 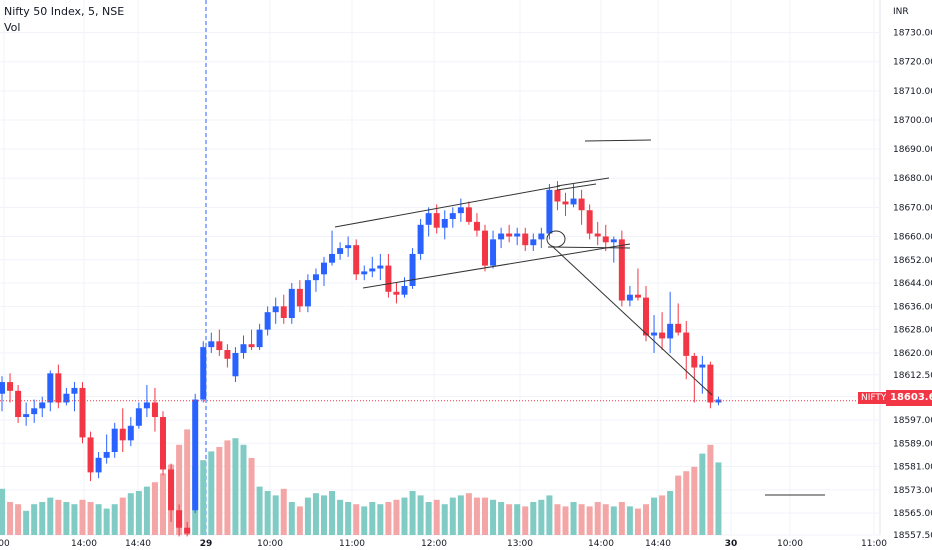 I want to click on y-tick-label: 18565.00, so click(x=912, y=514).